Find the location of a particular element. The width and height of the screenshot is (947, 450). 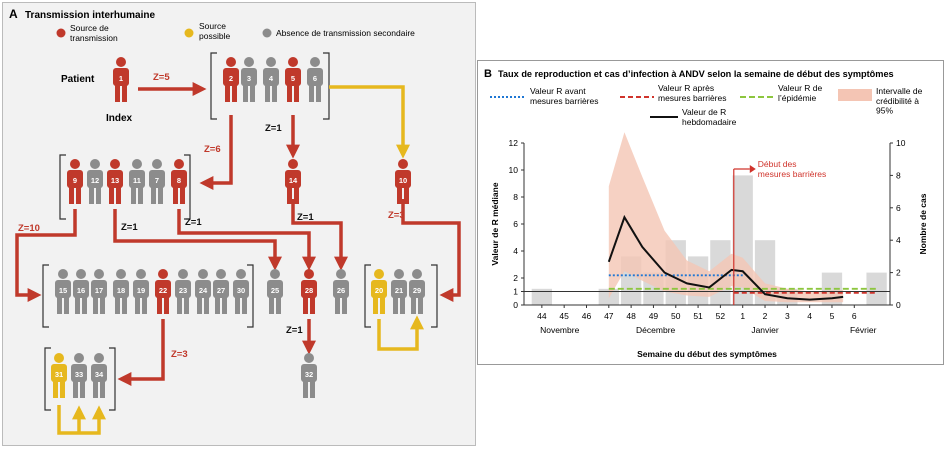

y-axis-title: Valeur de R médiane is located at coordinates (495, 223).